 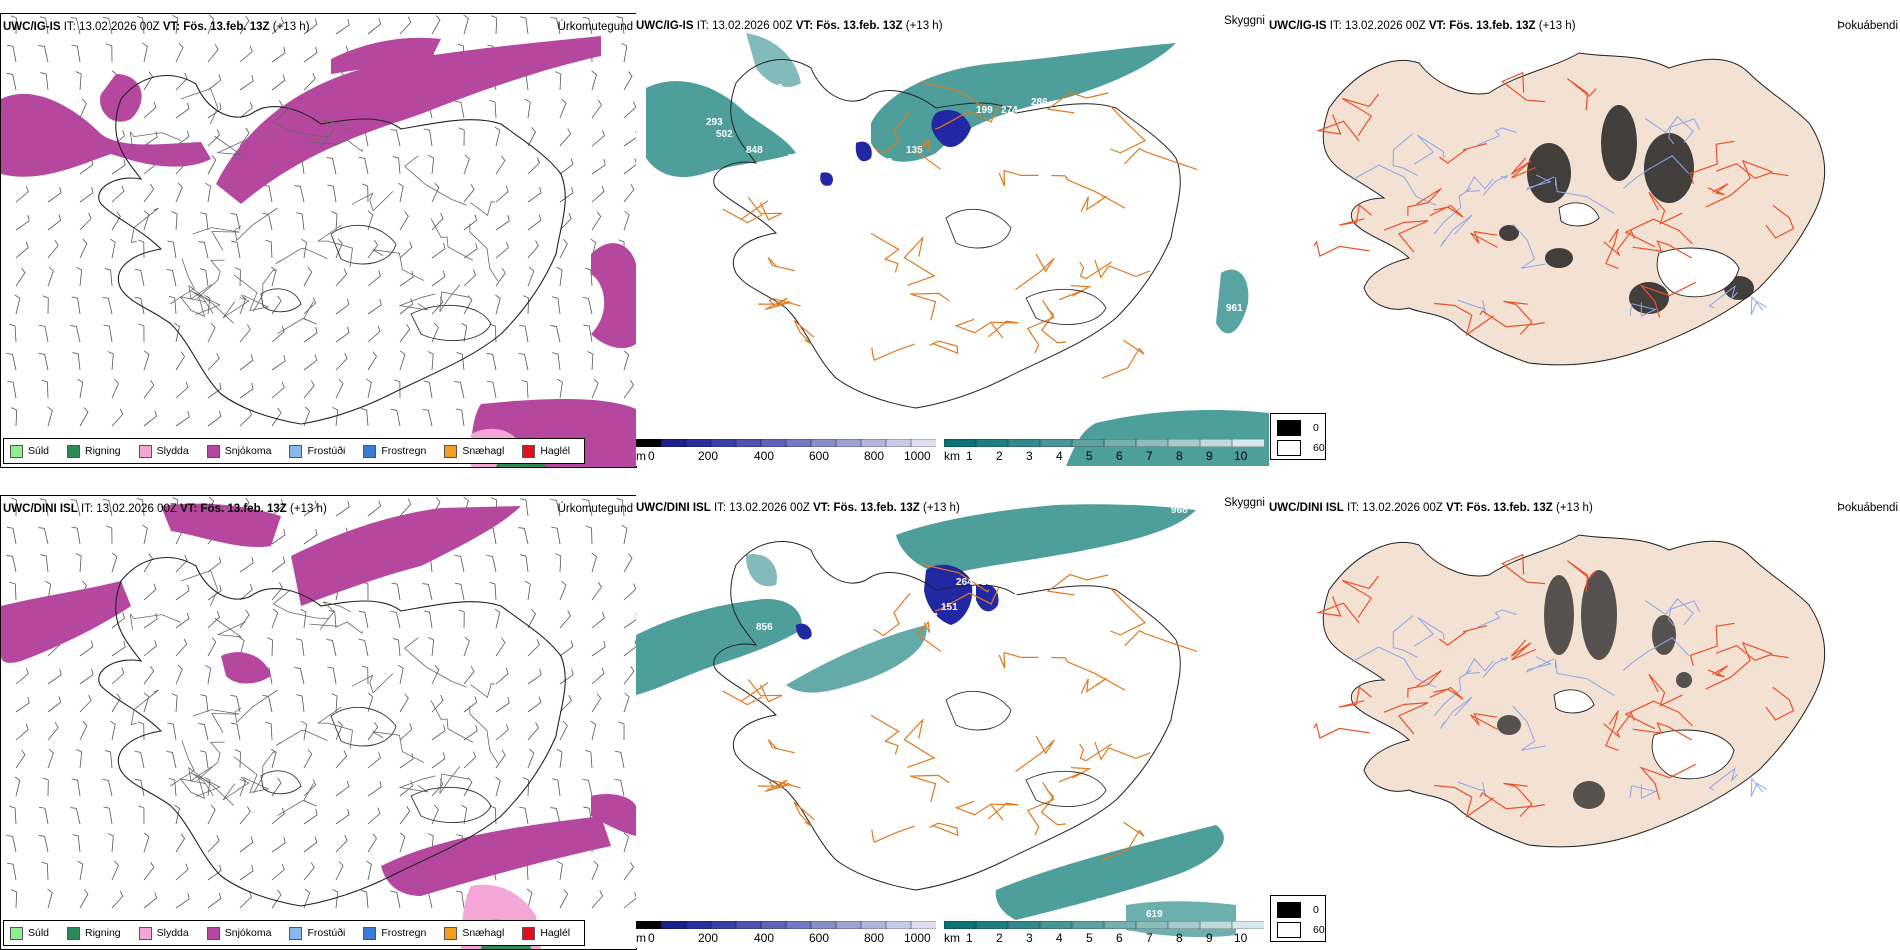 I want to click on iceland-outline, so click(x=947, y=716).